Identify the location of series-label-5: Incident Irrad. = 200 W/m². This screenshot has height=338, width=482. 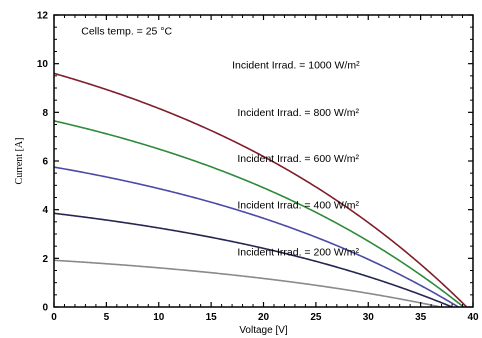
(298, 252).